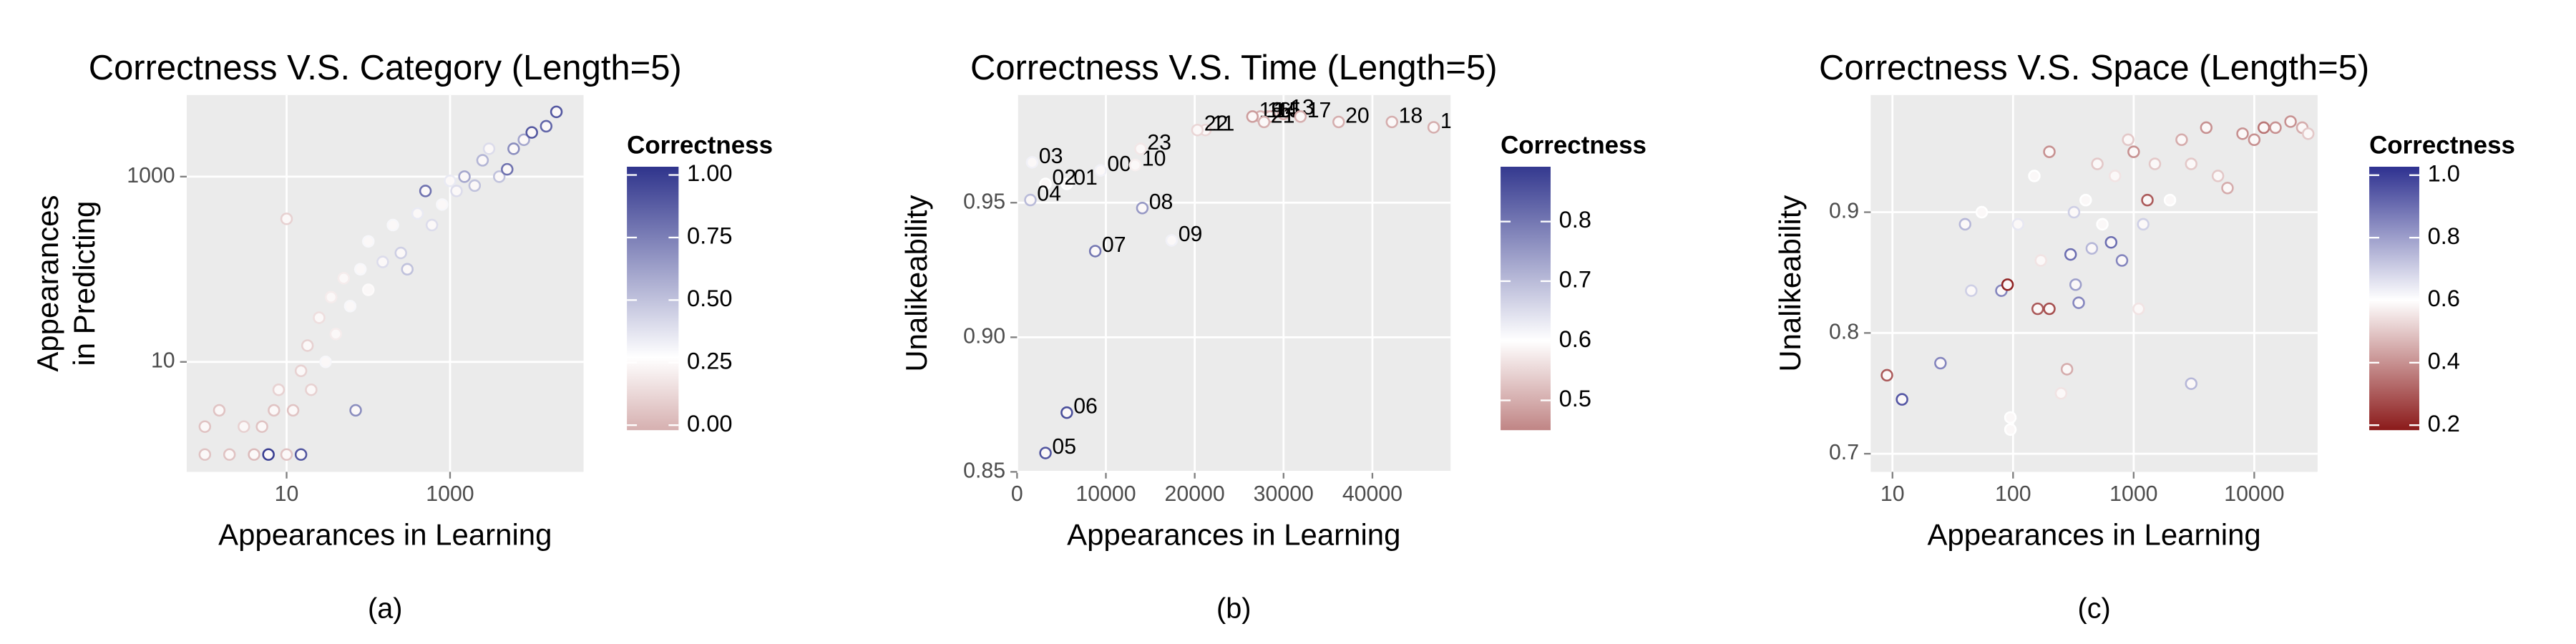  What do you see at coordinates (1191, 234) in the screenshot?
I see `point-label: 09` at bounding box center [1191, 234].